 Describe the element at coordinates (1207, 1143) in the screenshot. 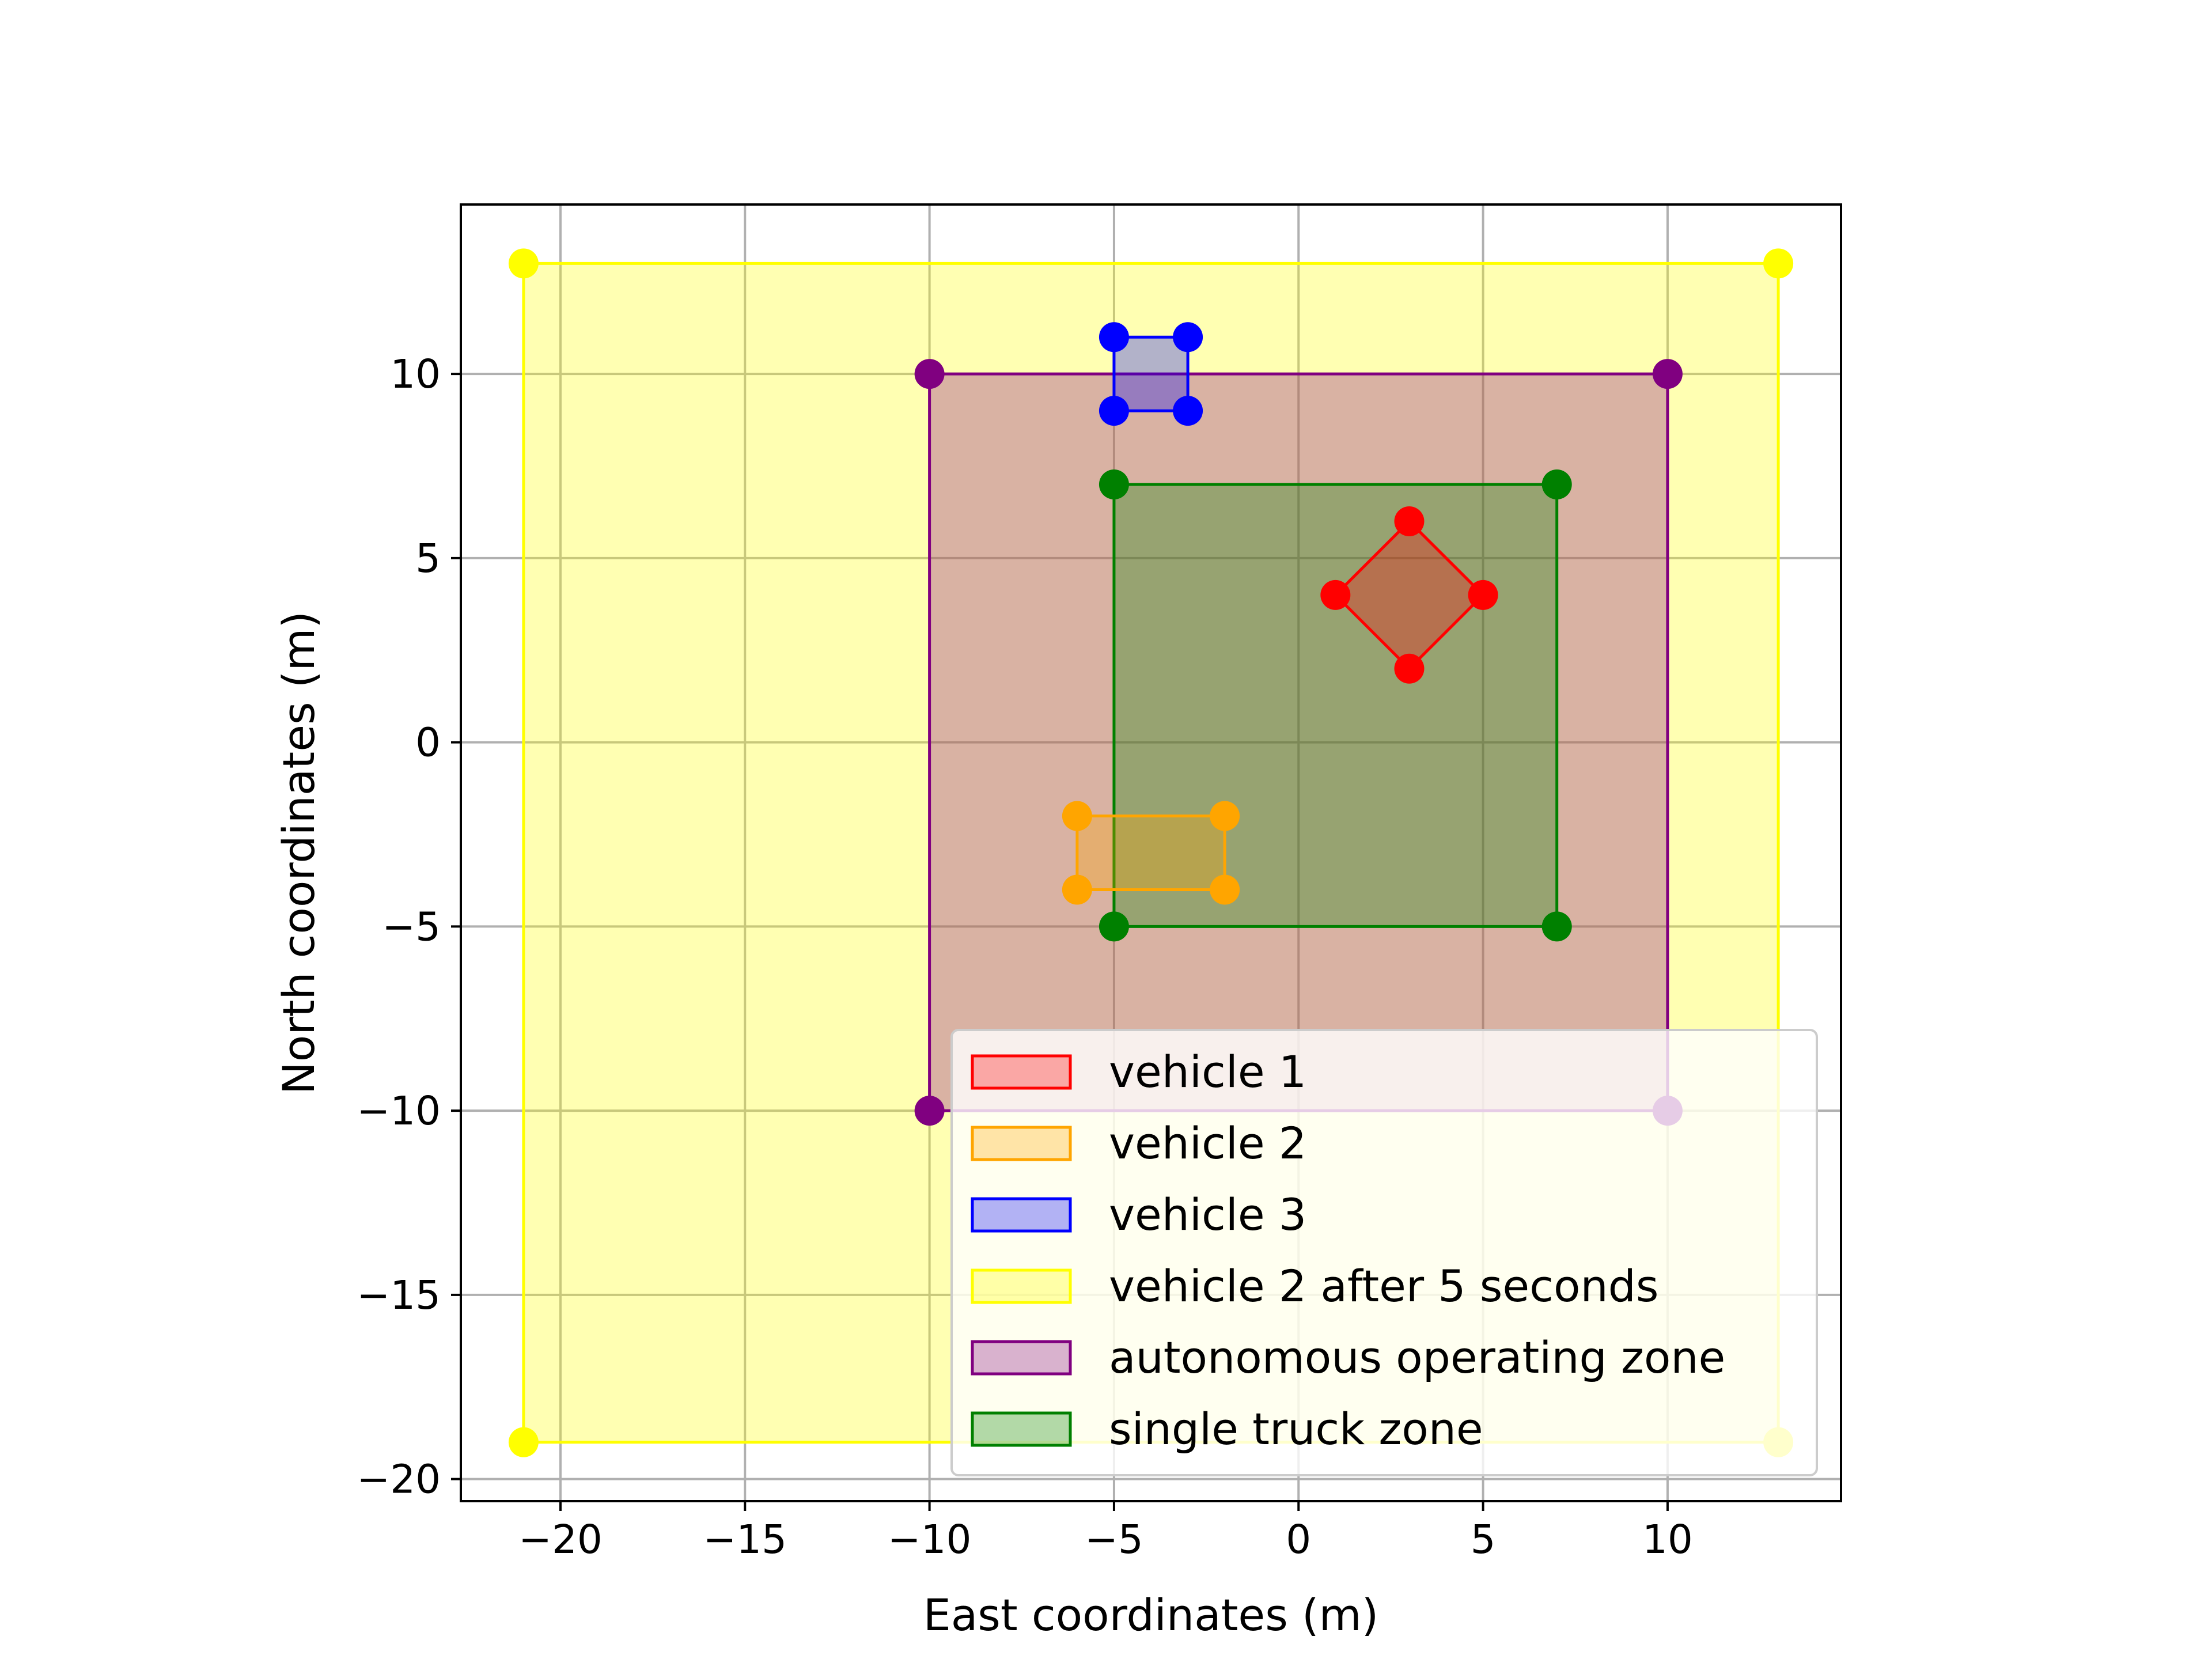

I see `legend-label: vehicle 2` at that location.